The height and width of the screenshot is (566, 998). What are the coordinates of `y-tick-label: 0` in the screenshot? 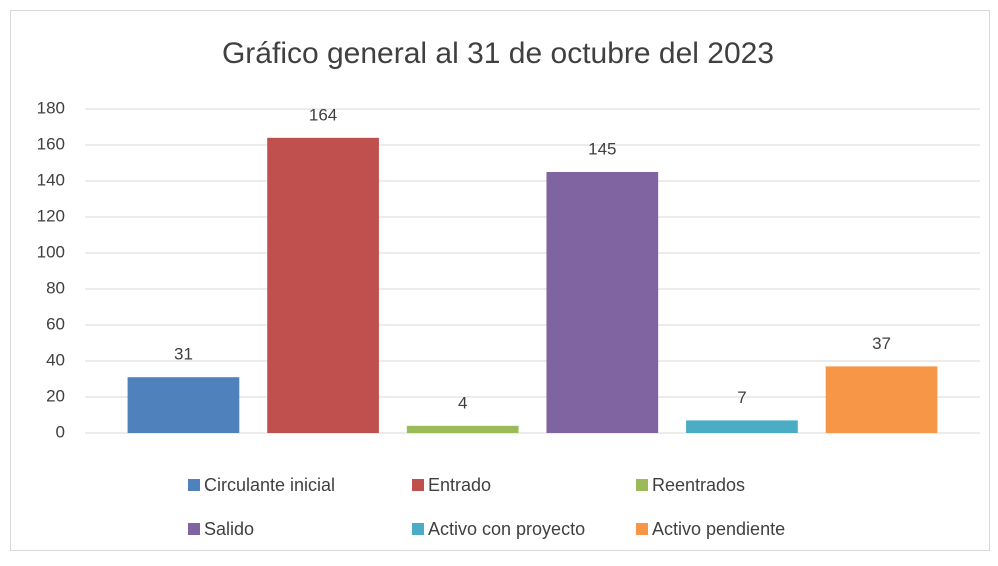 It's located at (60, 431).